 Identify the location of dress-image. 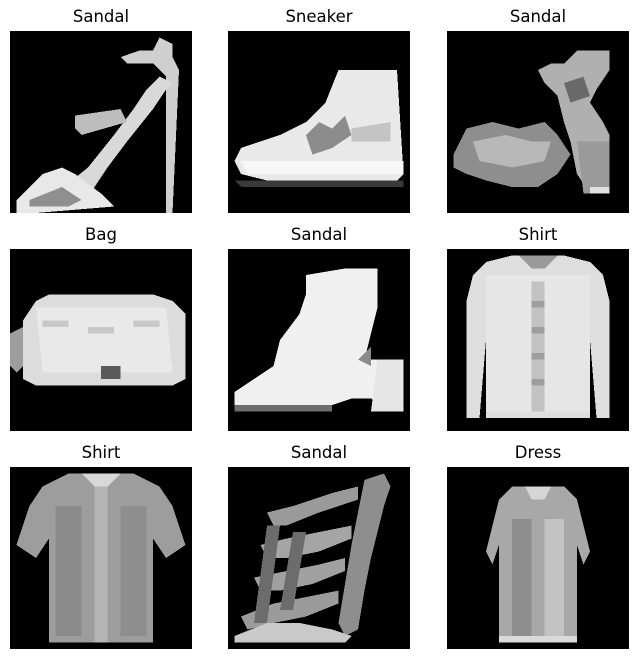
(538, 558).